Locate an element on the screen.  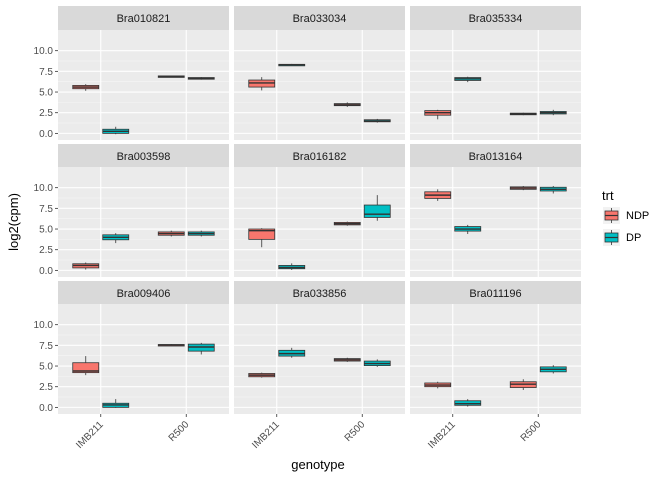
facet-title: Bra013164 is located at coordinates (496, 157).